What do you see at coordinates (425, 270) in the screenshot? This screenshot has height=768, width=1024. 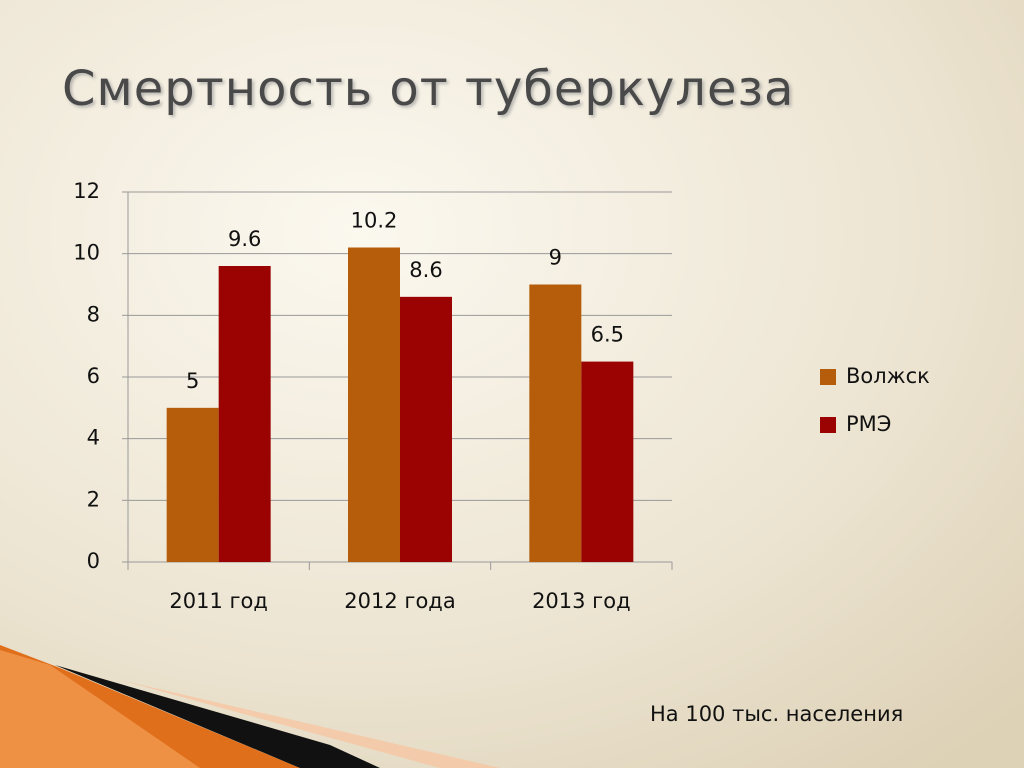 I see `data-label: 8.6` at bounding box center [425, 270].